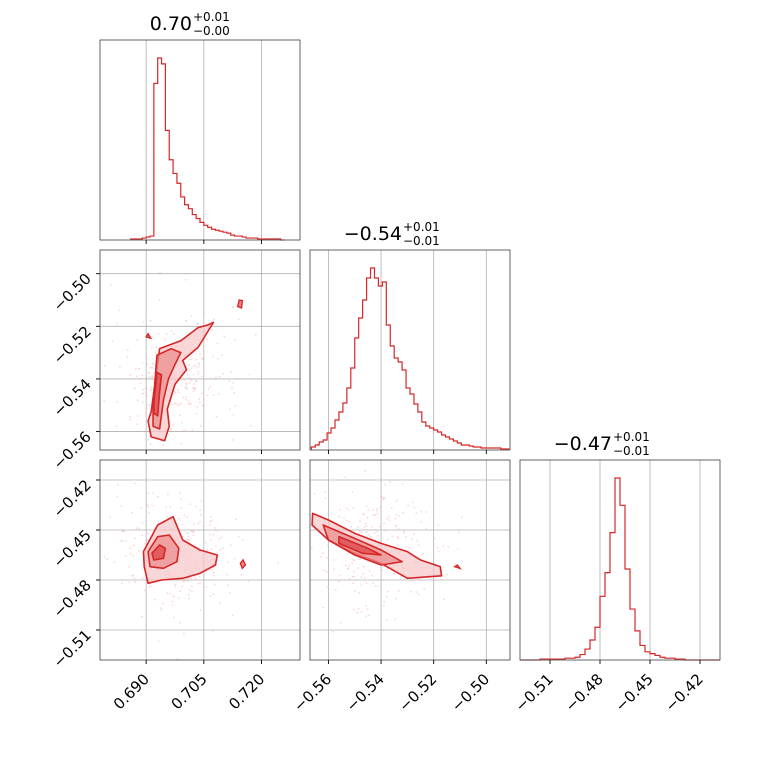 The width and height of the screenshot is (760, 760). What do you see at coordinates (631, 437) in the screenshot?
I see `title-plus-error: +0.01` at bounding box center [631, 437].